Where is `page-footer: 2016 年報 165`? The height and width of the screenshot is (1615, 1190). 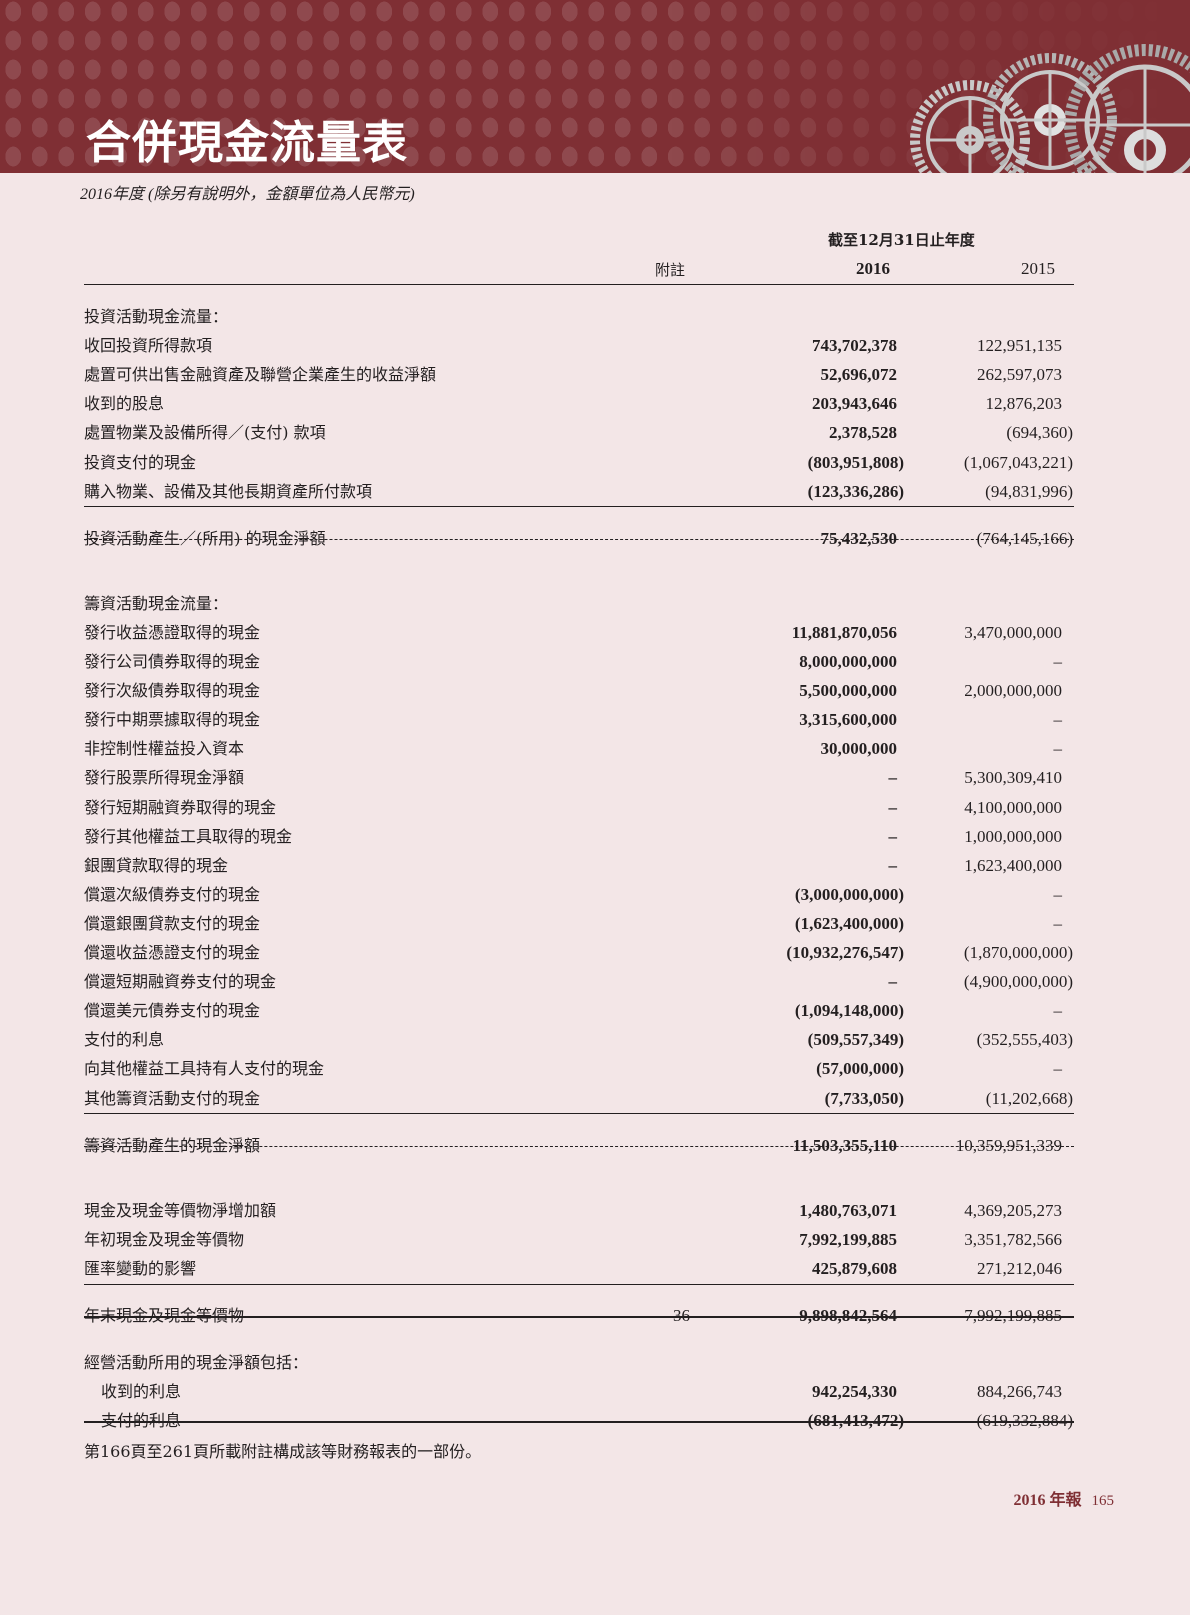 page-footer: 2016 年報 165 is located at coordinates (1063, 1498).